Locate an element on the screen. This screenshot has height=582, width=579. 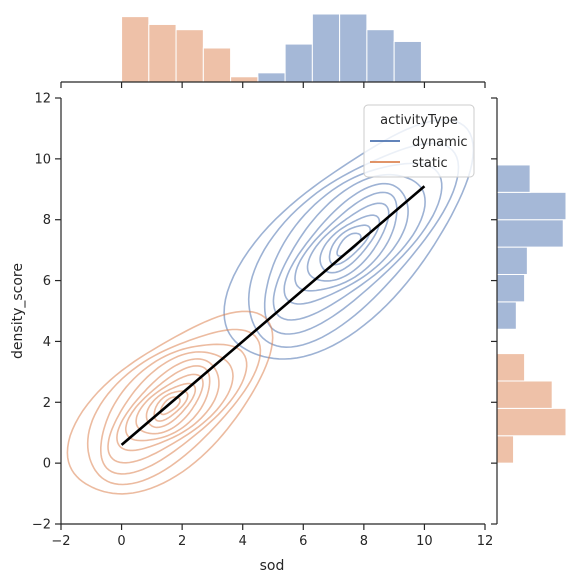
legend-box is located at coordinates (419, 141).